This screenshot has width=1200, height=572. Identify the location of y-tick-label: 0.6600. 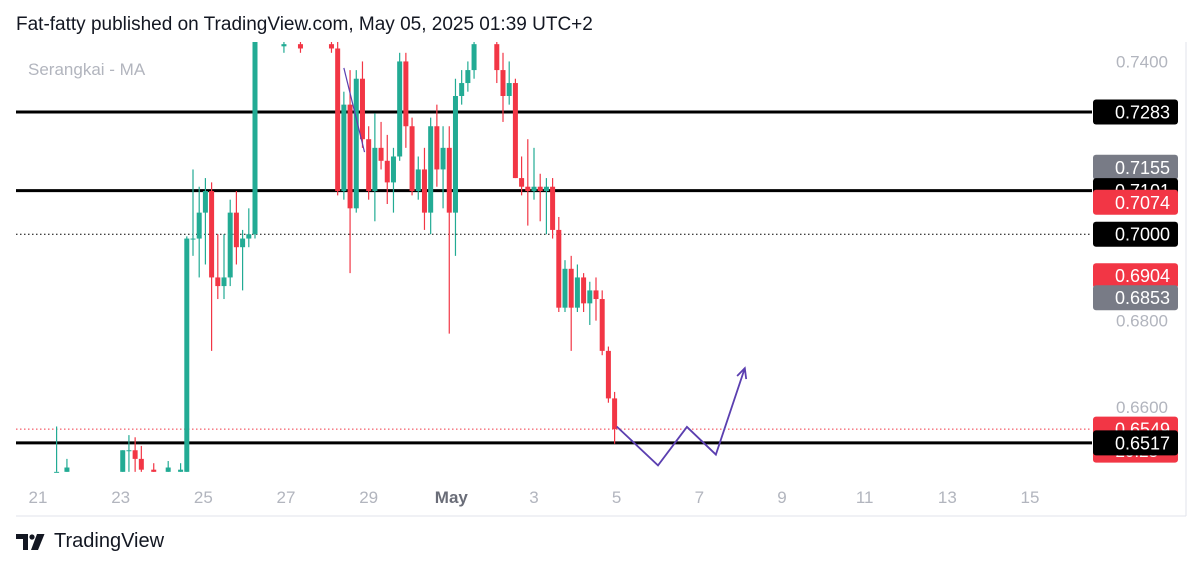
(1142, 407).